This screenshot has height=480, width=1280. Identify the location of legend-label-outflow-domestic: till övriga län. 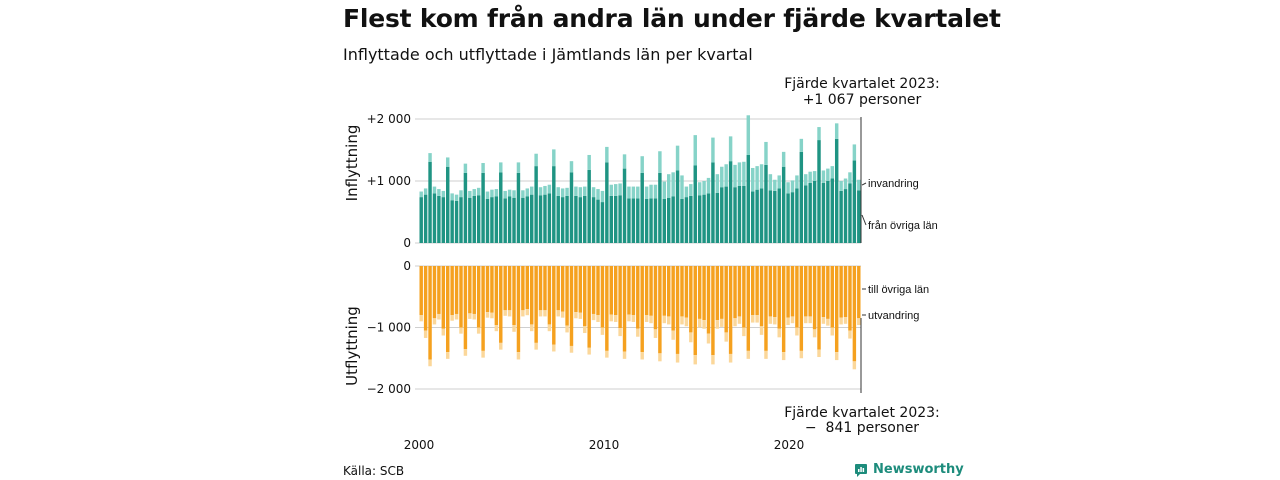
(898, 290).